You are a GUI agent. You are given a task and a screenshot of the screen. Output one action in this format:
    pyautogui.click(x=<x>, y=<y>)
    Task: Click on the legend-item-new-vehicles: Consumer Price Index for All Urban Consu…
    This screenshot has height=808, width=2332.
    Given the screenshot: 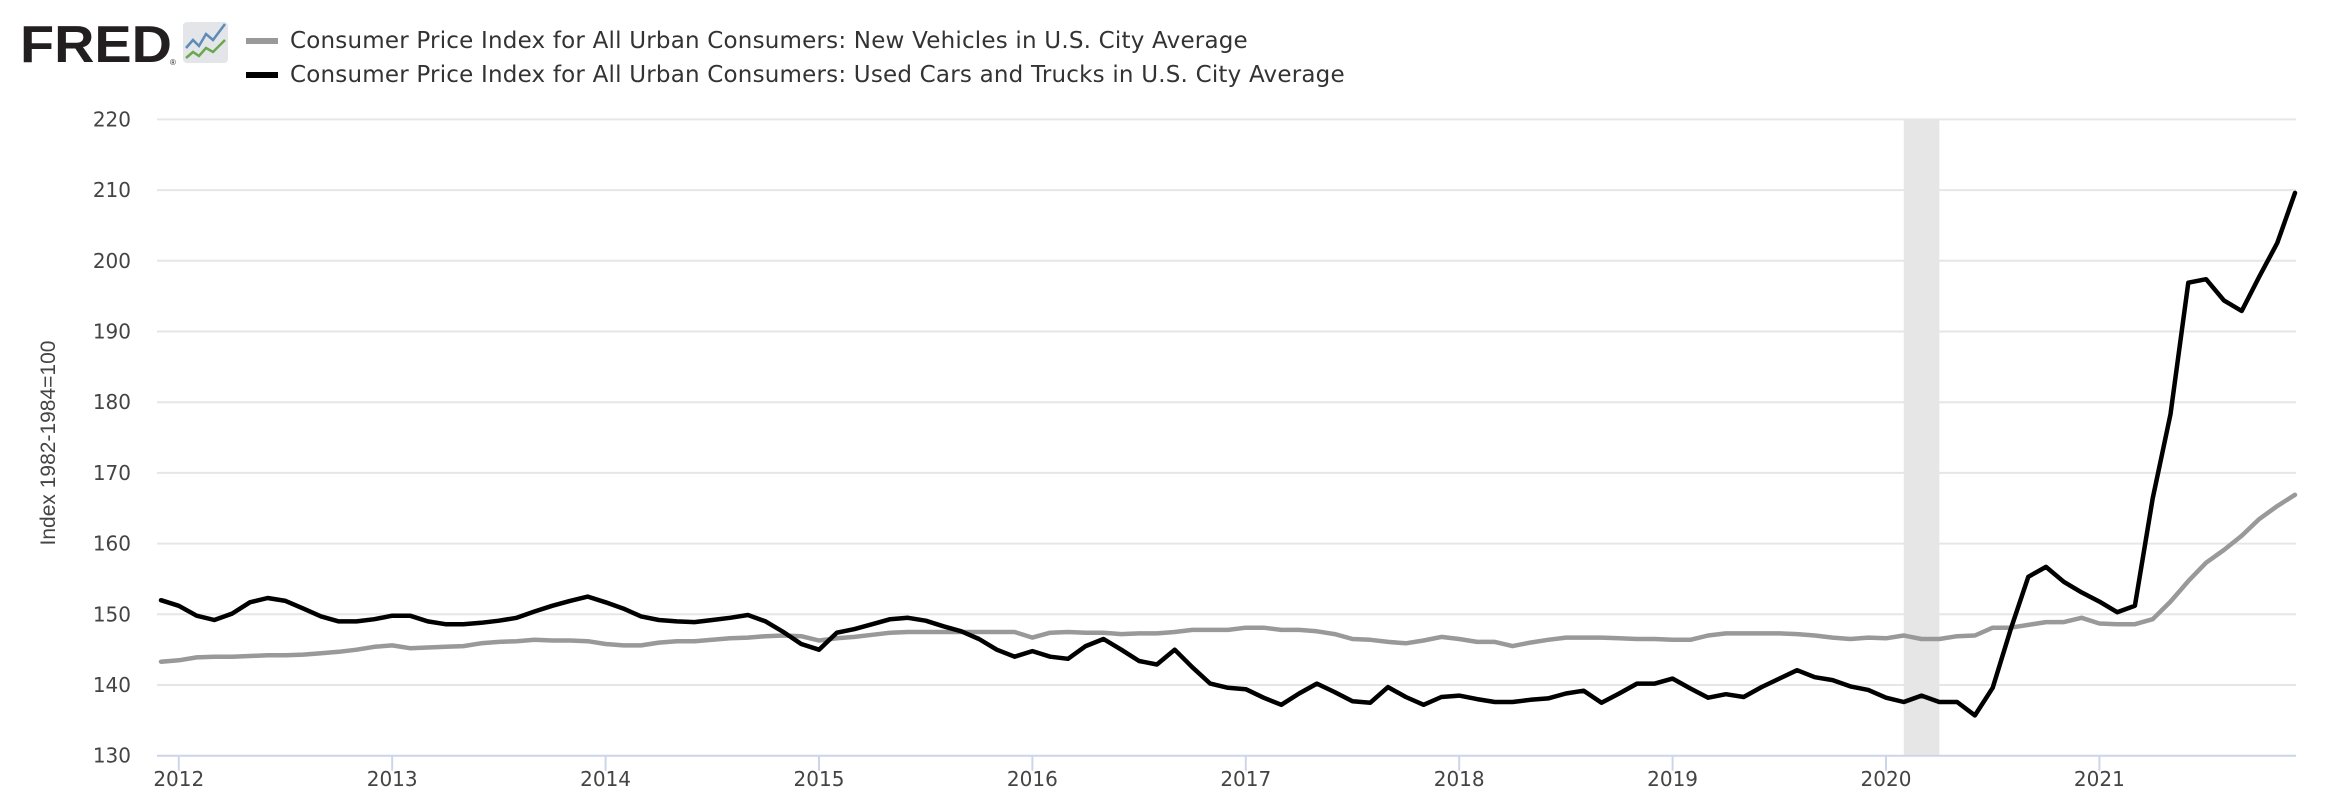 What is the action you would take?
    pyautogui.click(x=747, y=41)
    